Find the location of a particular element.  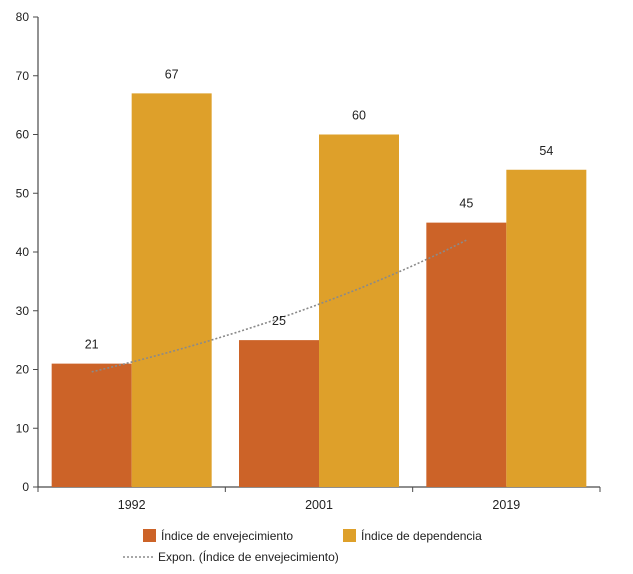

y-tick-label: 80 is located at coordinates (23, 17).